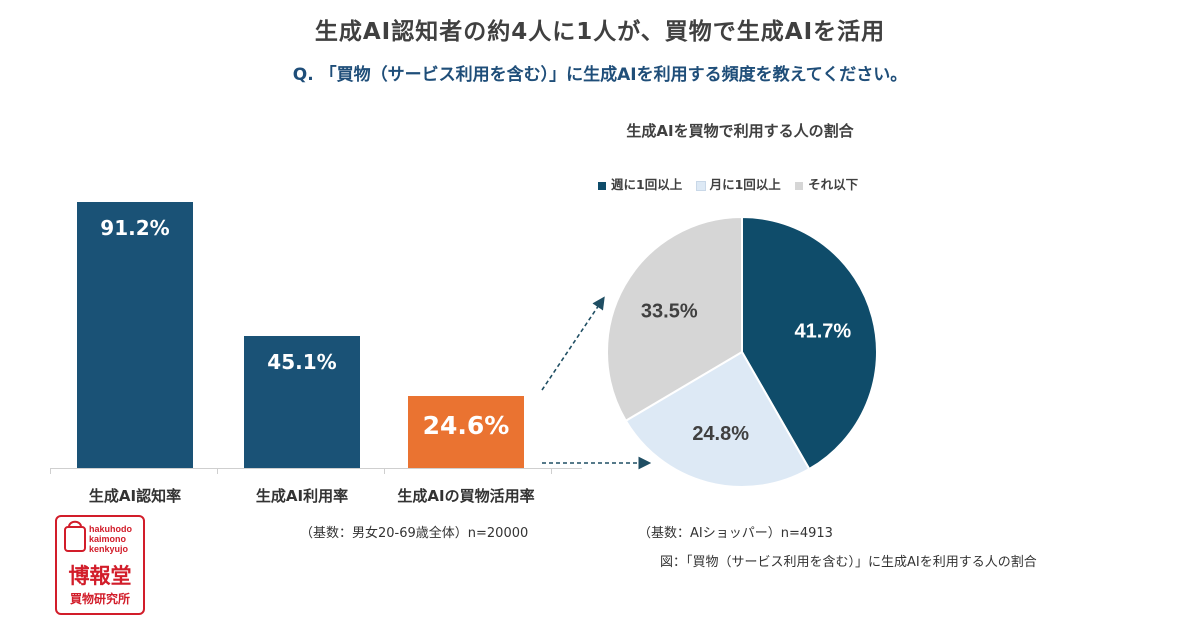  Describe the element at coordinates (573, 343) in the screenshot. I see `upper-arrow` at that location.